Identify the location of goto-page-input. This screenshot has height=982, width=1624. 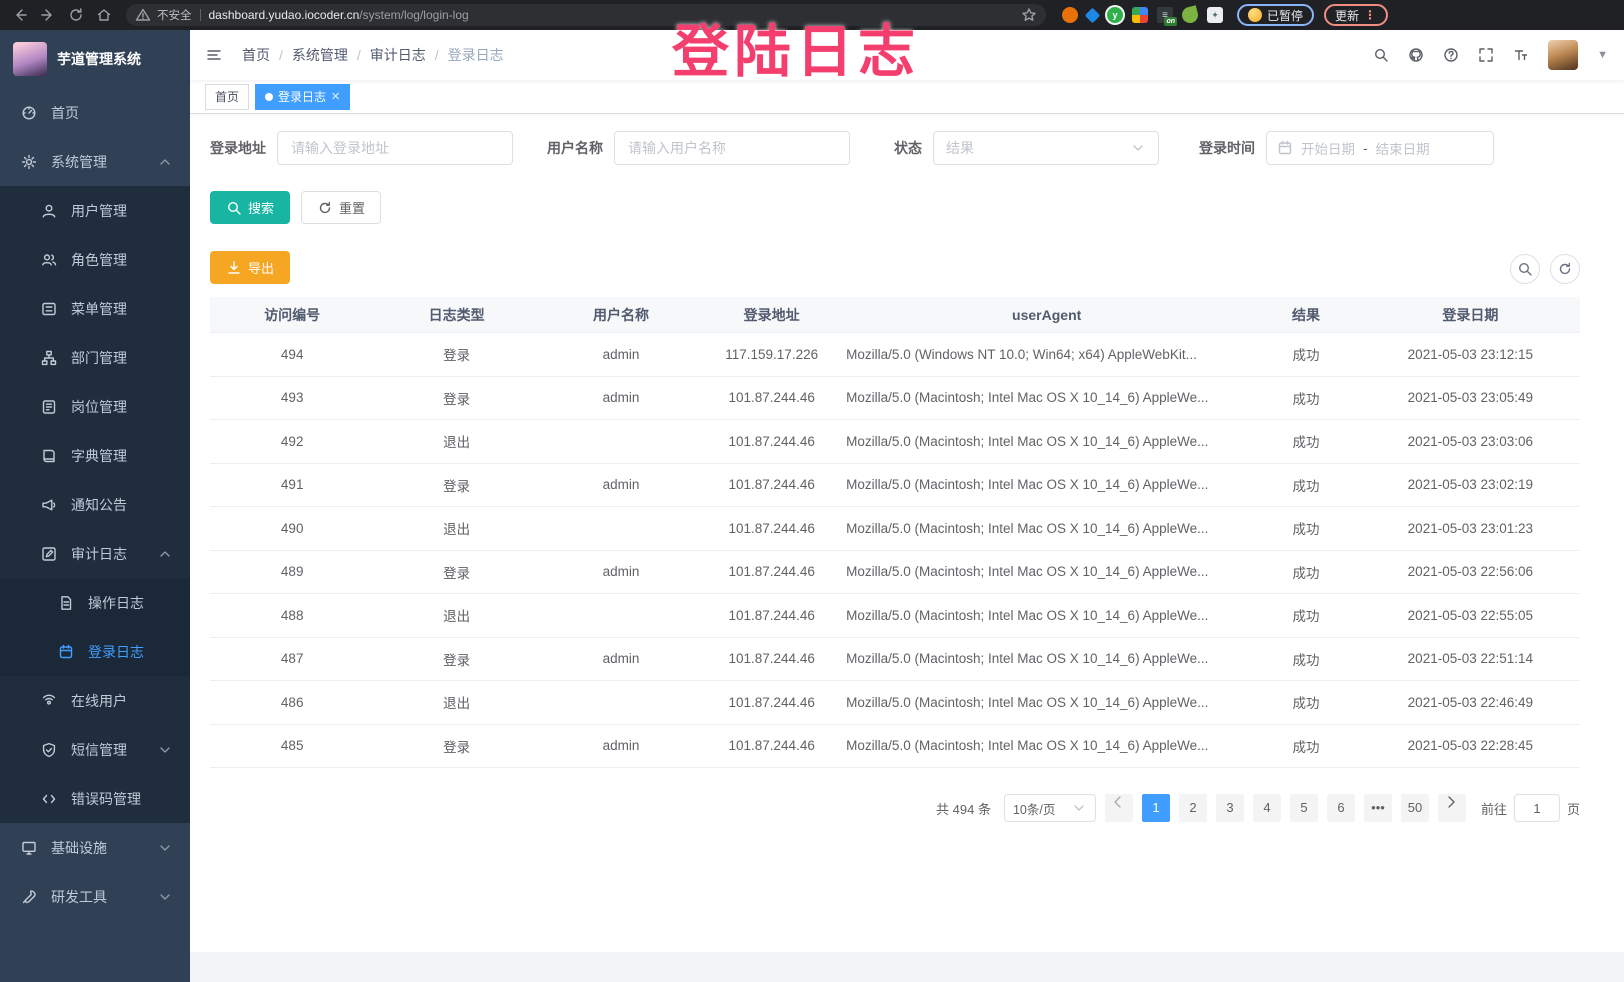
(1536, 808).